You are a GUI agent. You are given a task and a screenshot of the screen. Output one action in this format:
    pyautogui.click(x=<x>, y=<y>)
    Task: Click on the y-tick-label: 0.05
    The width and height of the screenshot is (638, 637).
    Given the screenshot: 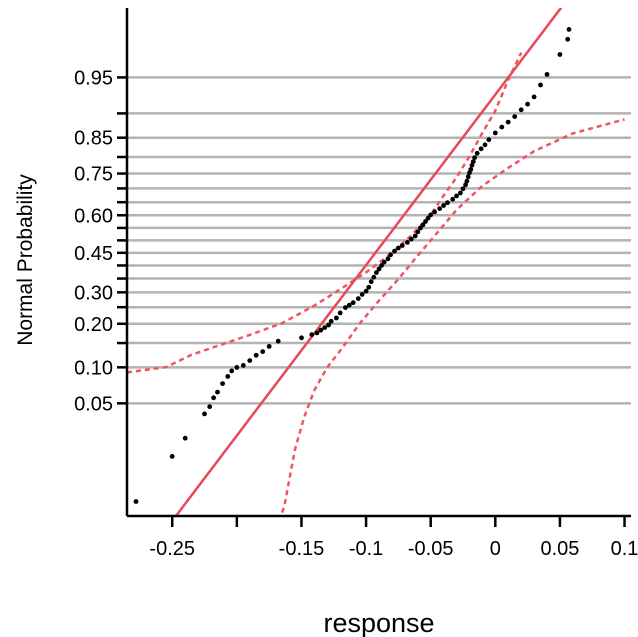 What is the action you would take?
    pyautogui.click(x=93, y=404)
    